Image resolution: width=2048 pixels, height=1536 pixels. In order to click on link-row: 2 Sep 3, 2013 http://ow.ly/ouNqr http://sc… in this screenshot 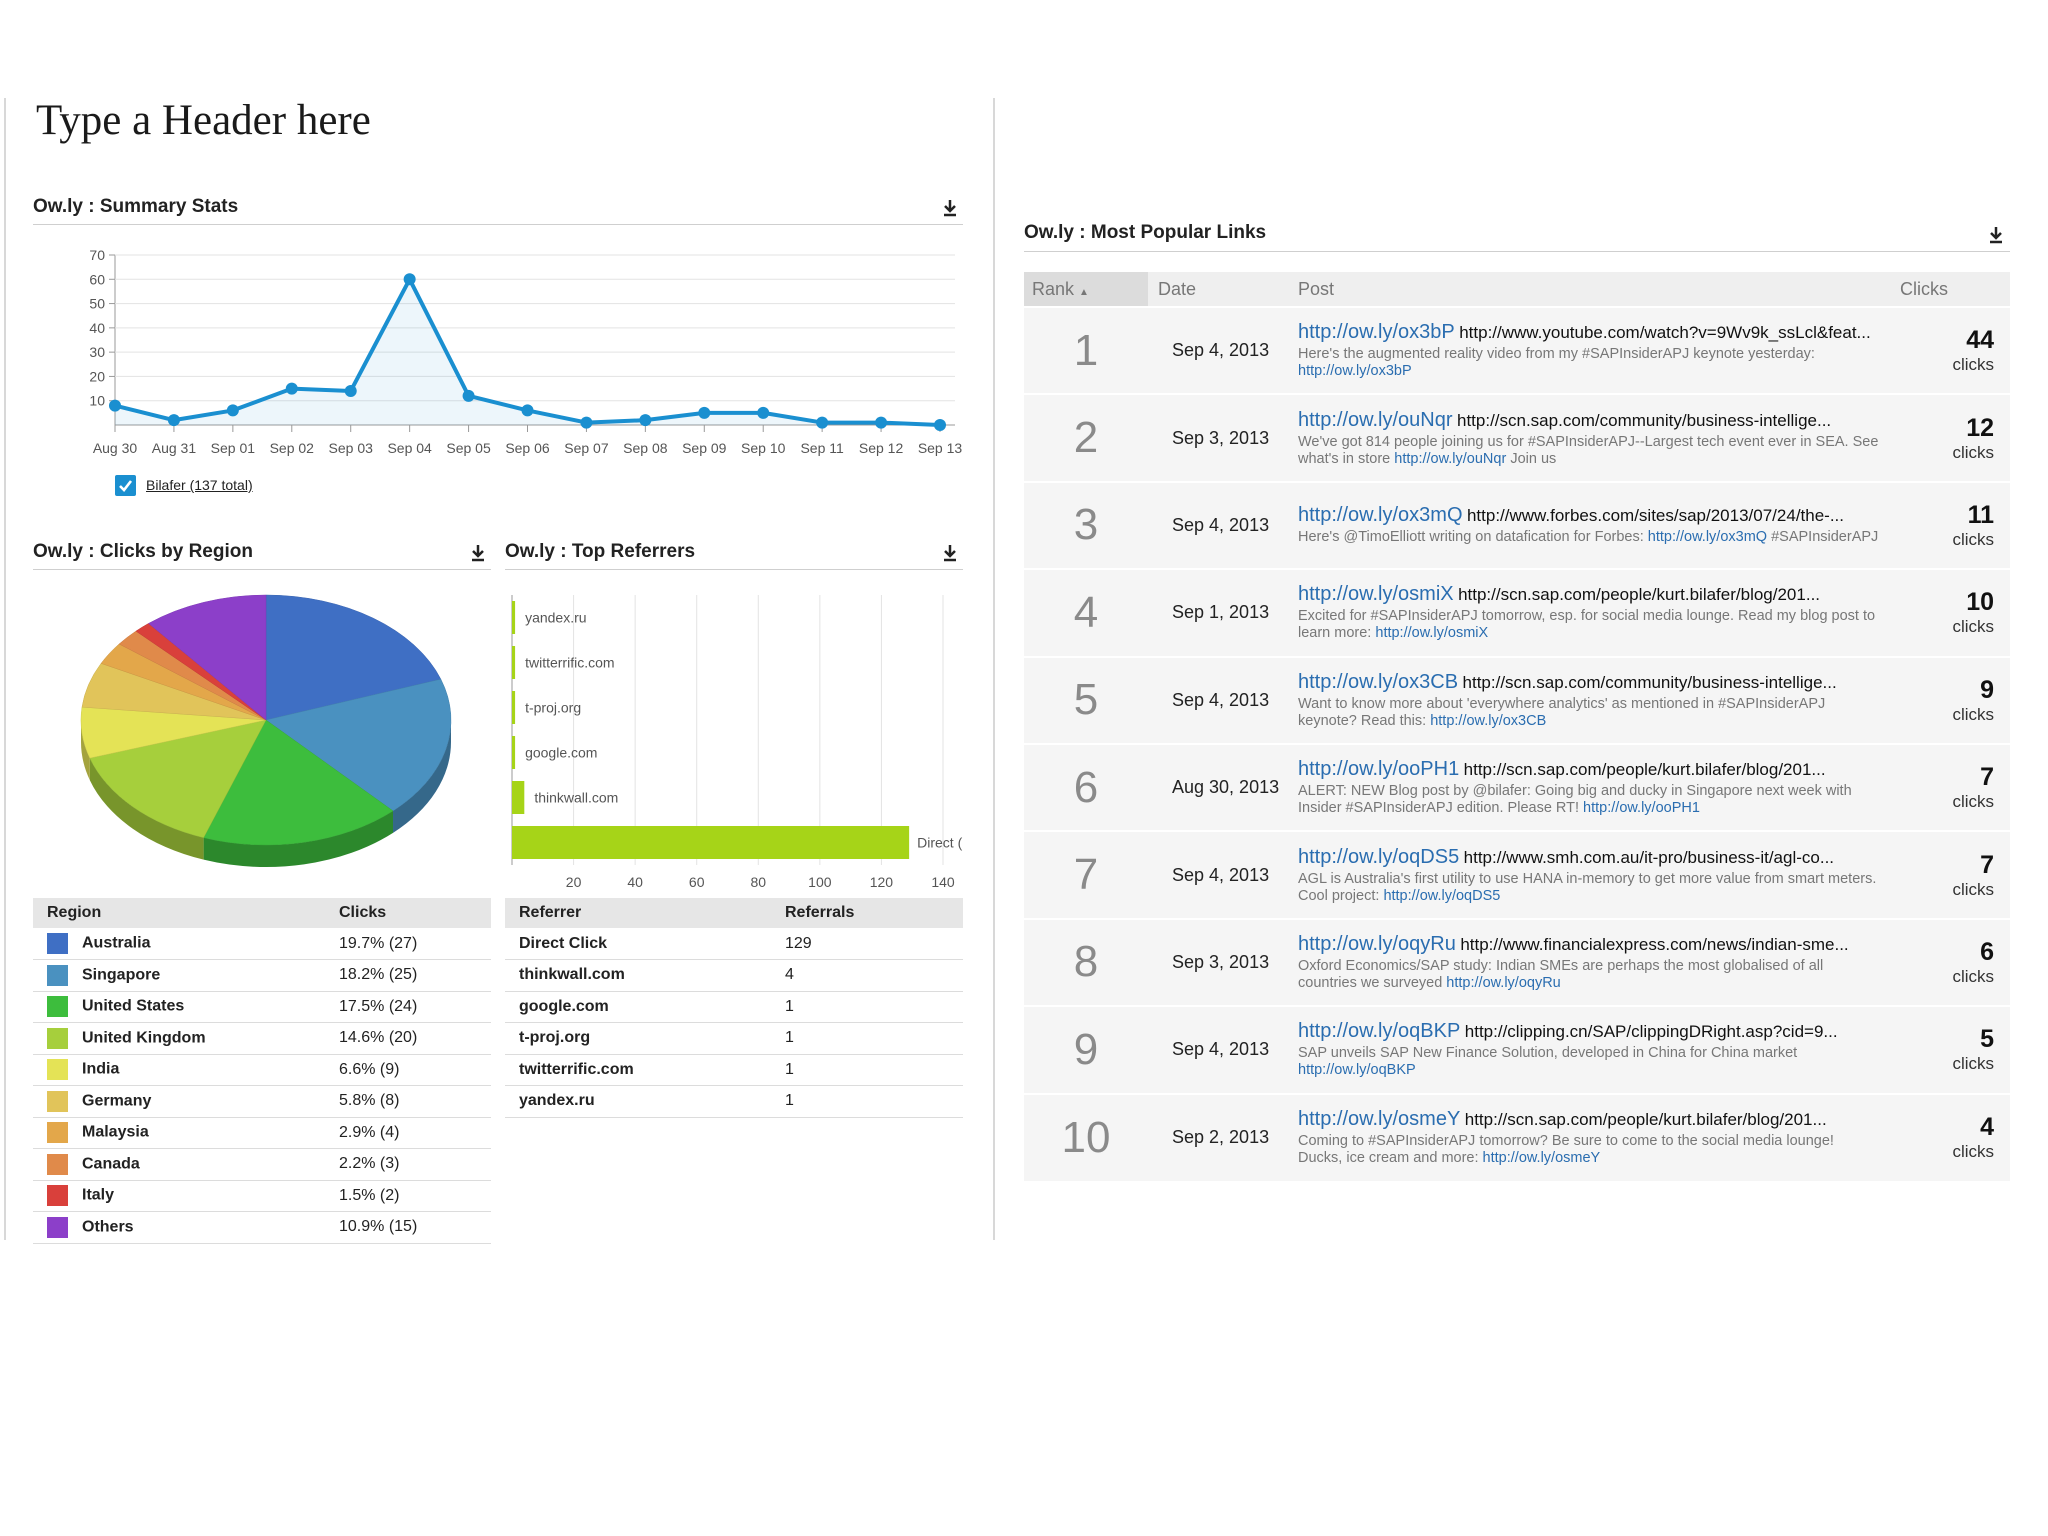, I will do `click(1517, 437)`.